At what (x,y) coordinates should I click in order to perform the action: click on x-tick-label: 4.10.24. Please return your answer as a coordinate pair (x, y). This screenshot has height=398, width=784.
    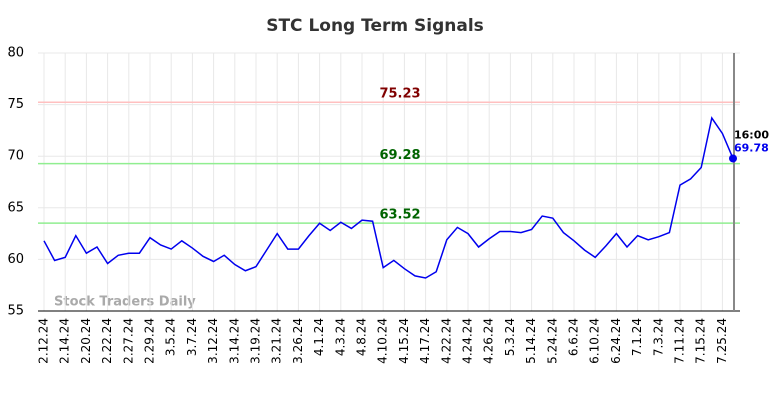
    Looking at the image, I should click on (383, 341).